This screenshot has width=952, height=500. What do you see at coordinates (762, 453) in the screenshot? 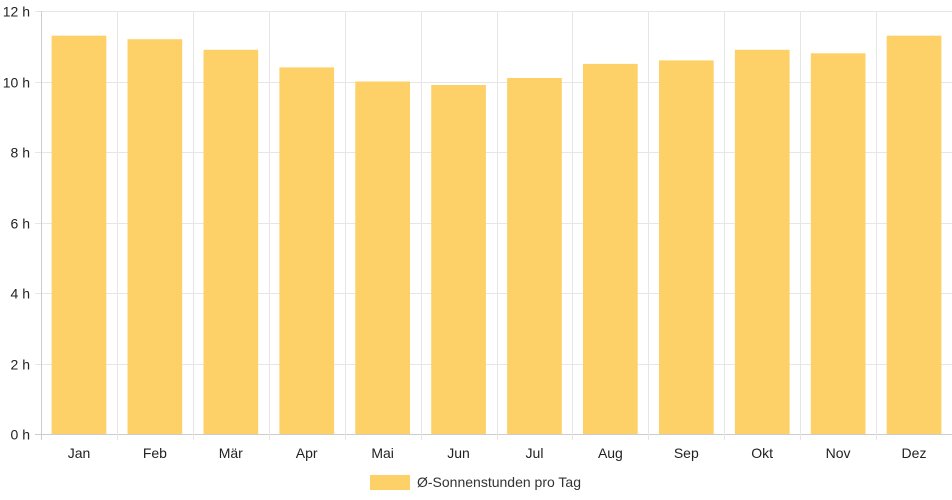
I see `x-tick-label: Okt` at bounding box center [762, 453].